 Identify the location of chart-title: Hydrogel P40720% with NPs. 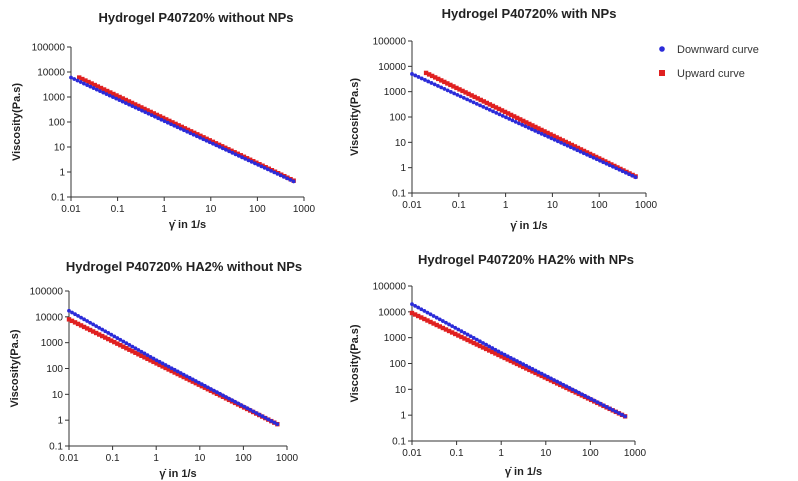
(529, 13).